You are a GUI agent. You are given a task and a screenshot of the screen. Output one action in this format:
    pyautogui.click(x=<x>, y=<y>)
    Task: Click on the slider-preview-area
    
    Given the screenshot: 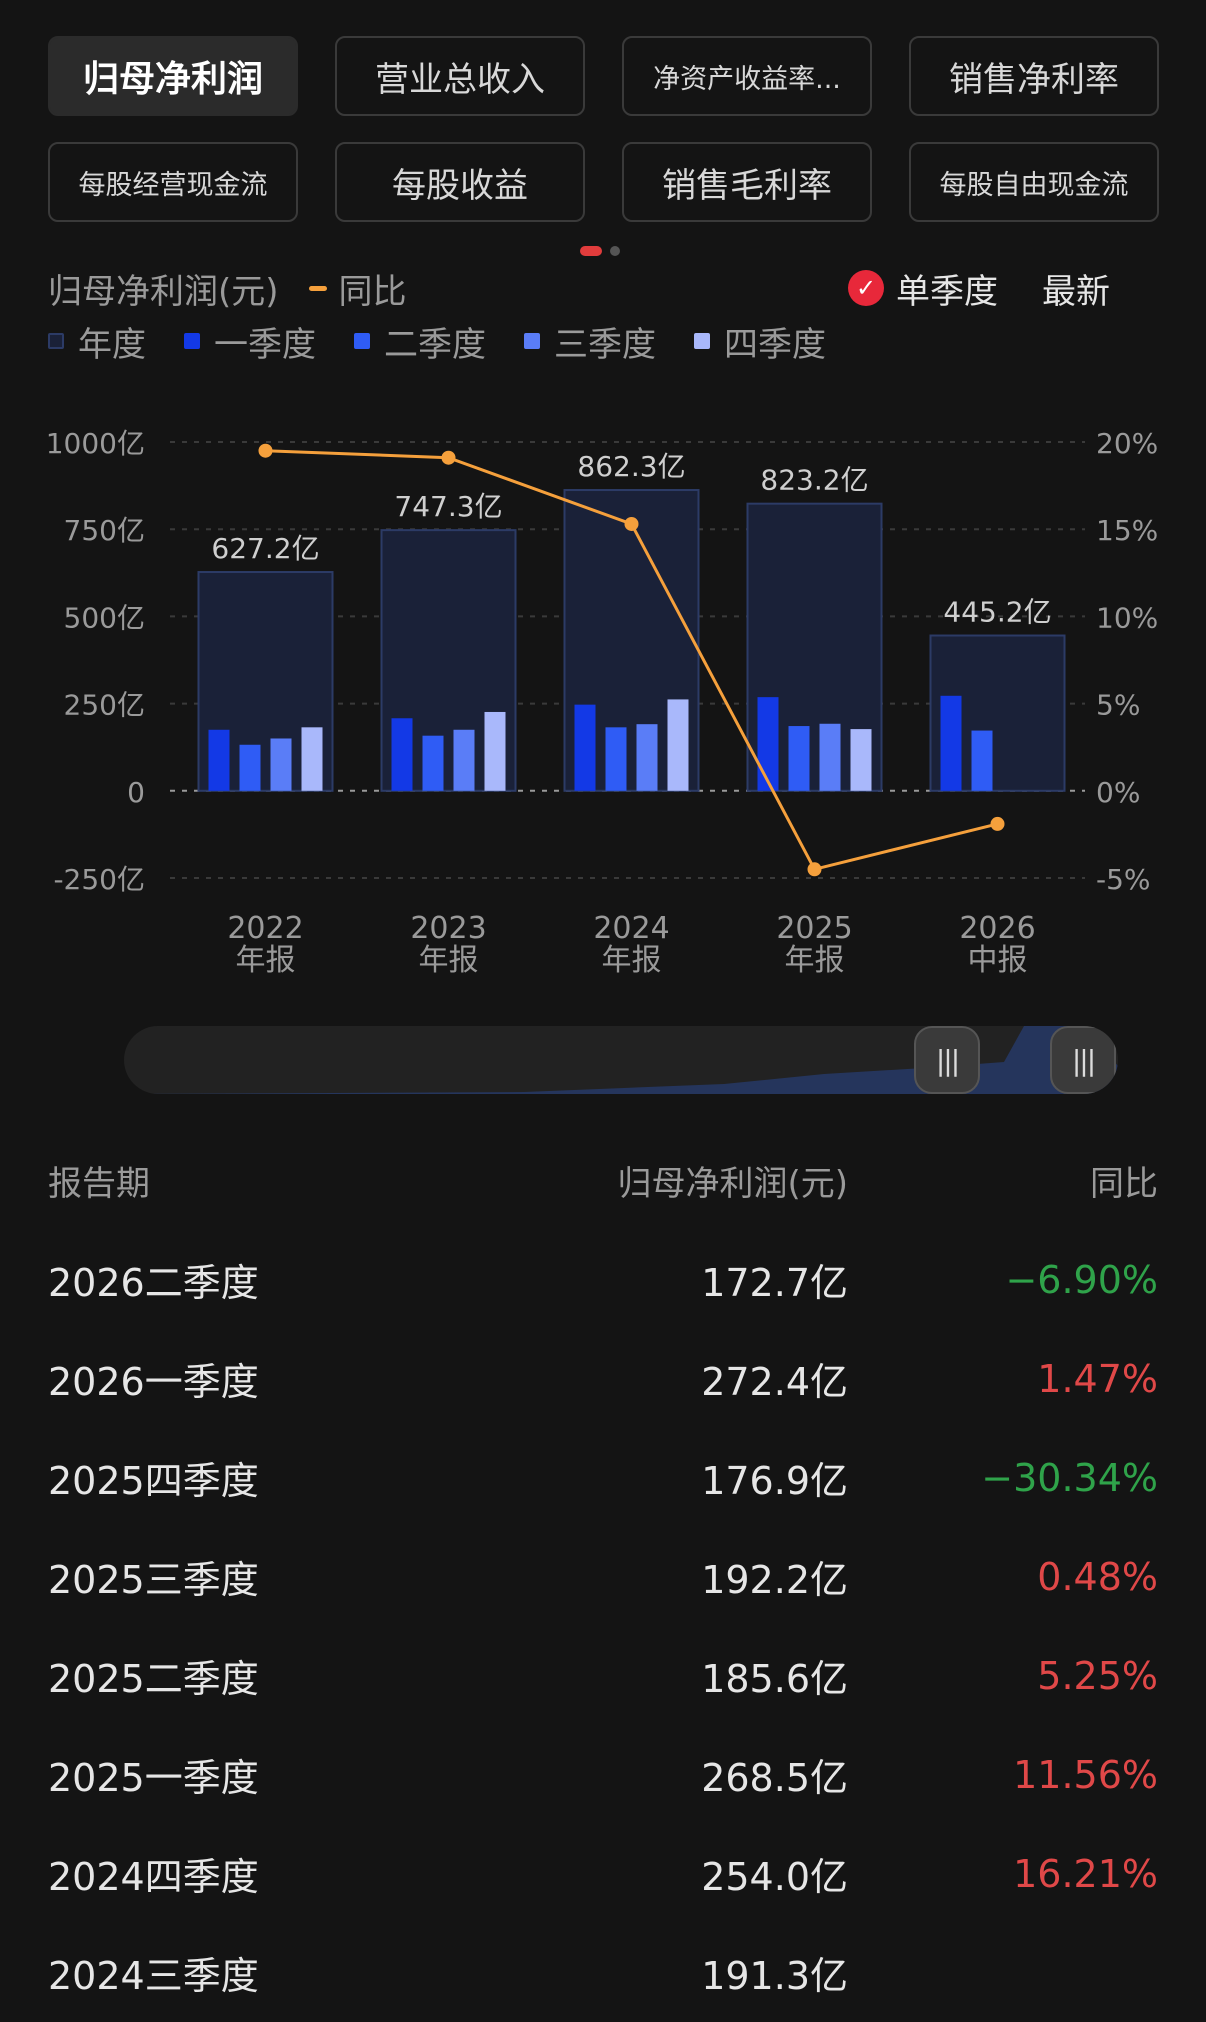 What is the action you would take?
    pyautogui.click(x=621, y=1060)
    